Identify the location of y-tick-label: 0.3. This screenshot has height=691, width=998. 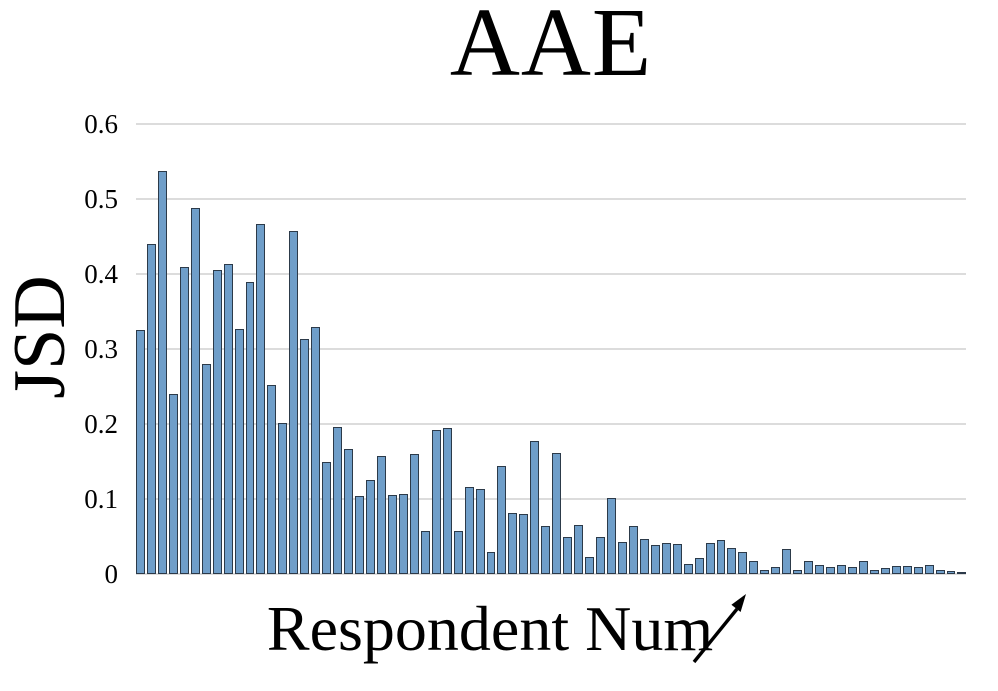
(101, 349).